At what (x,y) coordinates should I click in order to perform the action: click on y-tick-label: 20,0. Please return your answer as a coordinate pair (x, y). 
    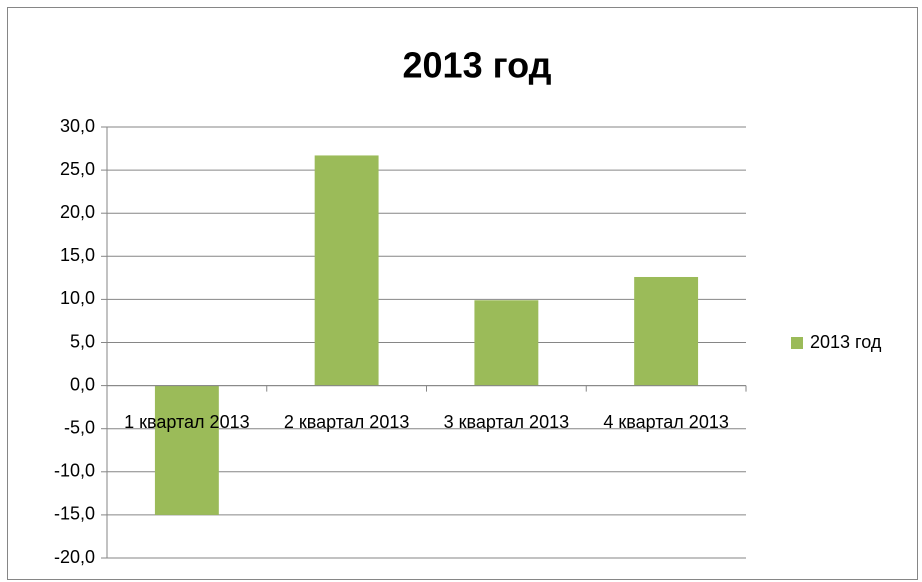
    Looking at the image, I should click on (77, 212).